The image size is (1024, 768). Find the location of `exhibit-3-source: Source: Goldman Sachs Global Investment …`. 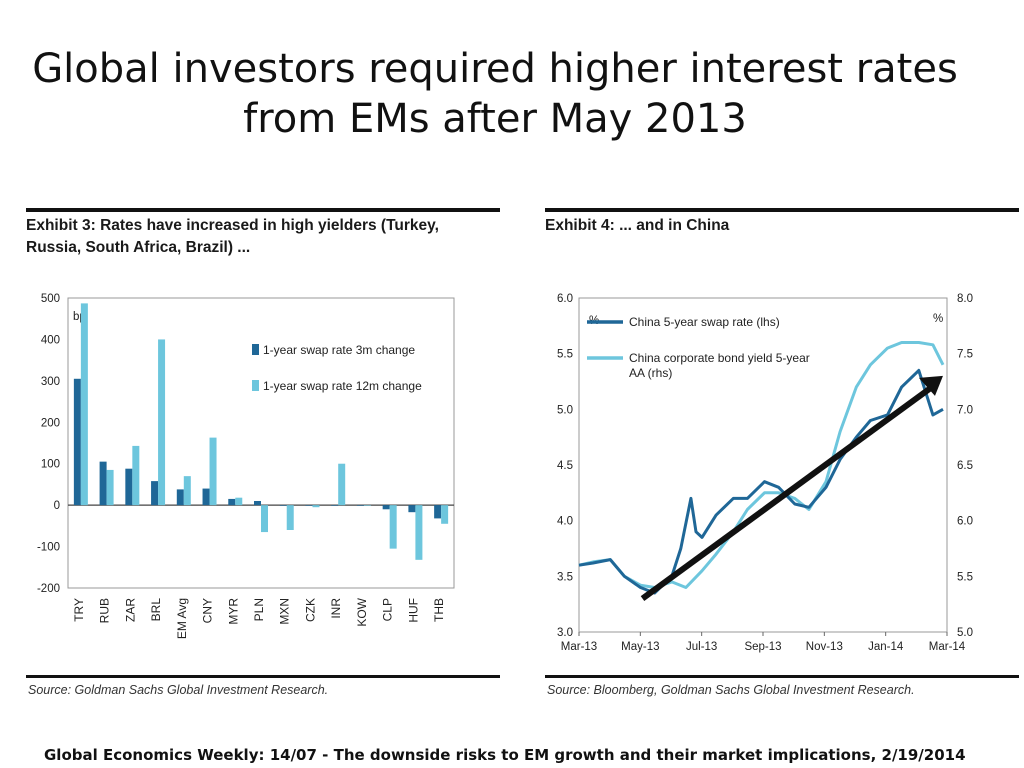

exhibit-3-source: Source: Goldman Sachs Global Investment … is located at coordinates (178, 690).